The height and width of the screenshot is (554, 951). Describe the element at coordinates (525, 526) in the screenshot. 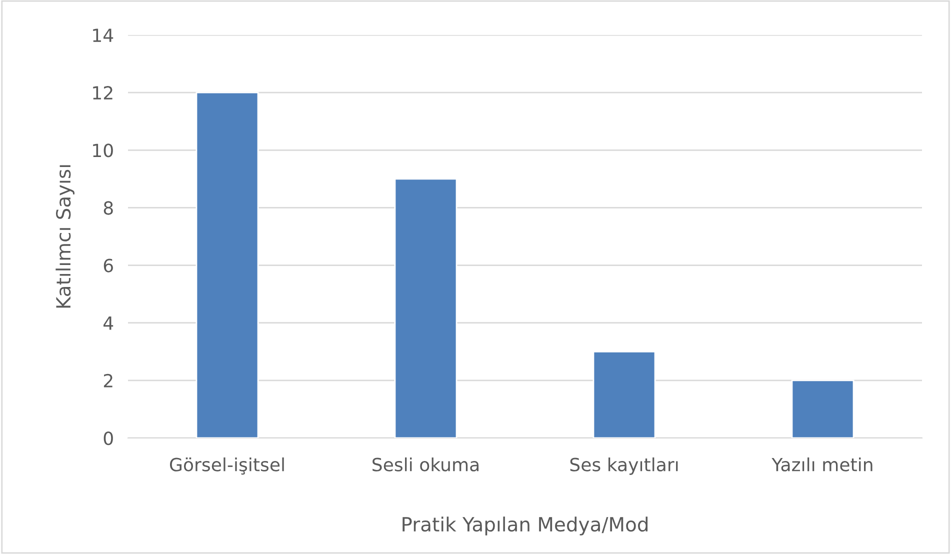

I see `x-axis-title: Pratik Yapılan Medya/Mod` at that location.